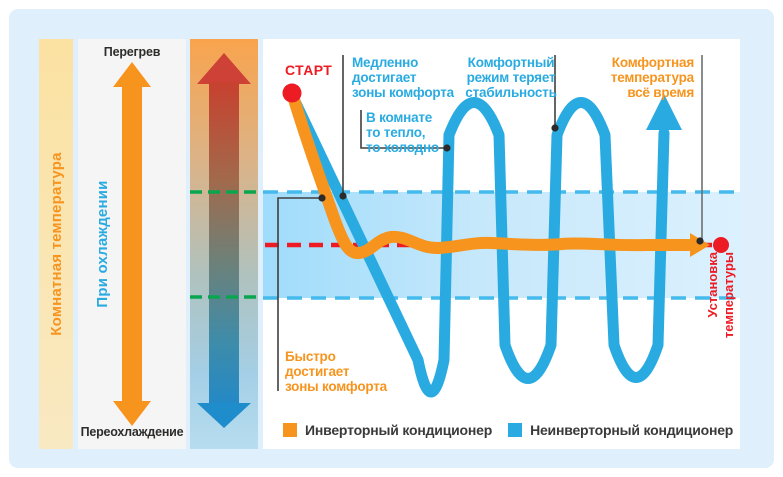 This screenshot has width=783, height=477. I want to click on legend-item-noninverter: Неинверторный кондиционер, so click(620, 430).